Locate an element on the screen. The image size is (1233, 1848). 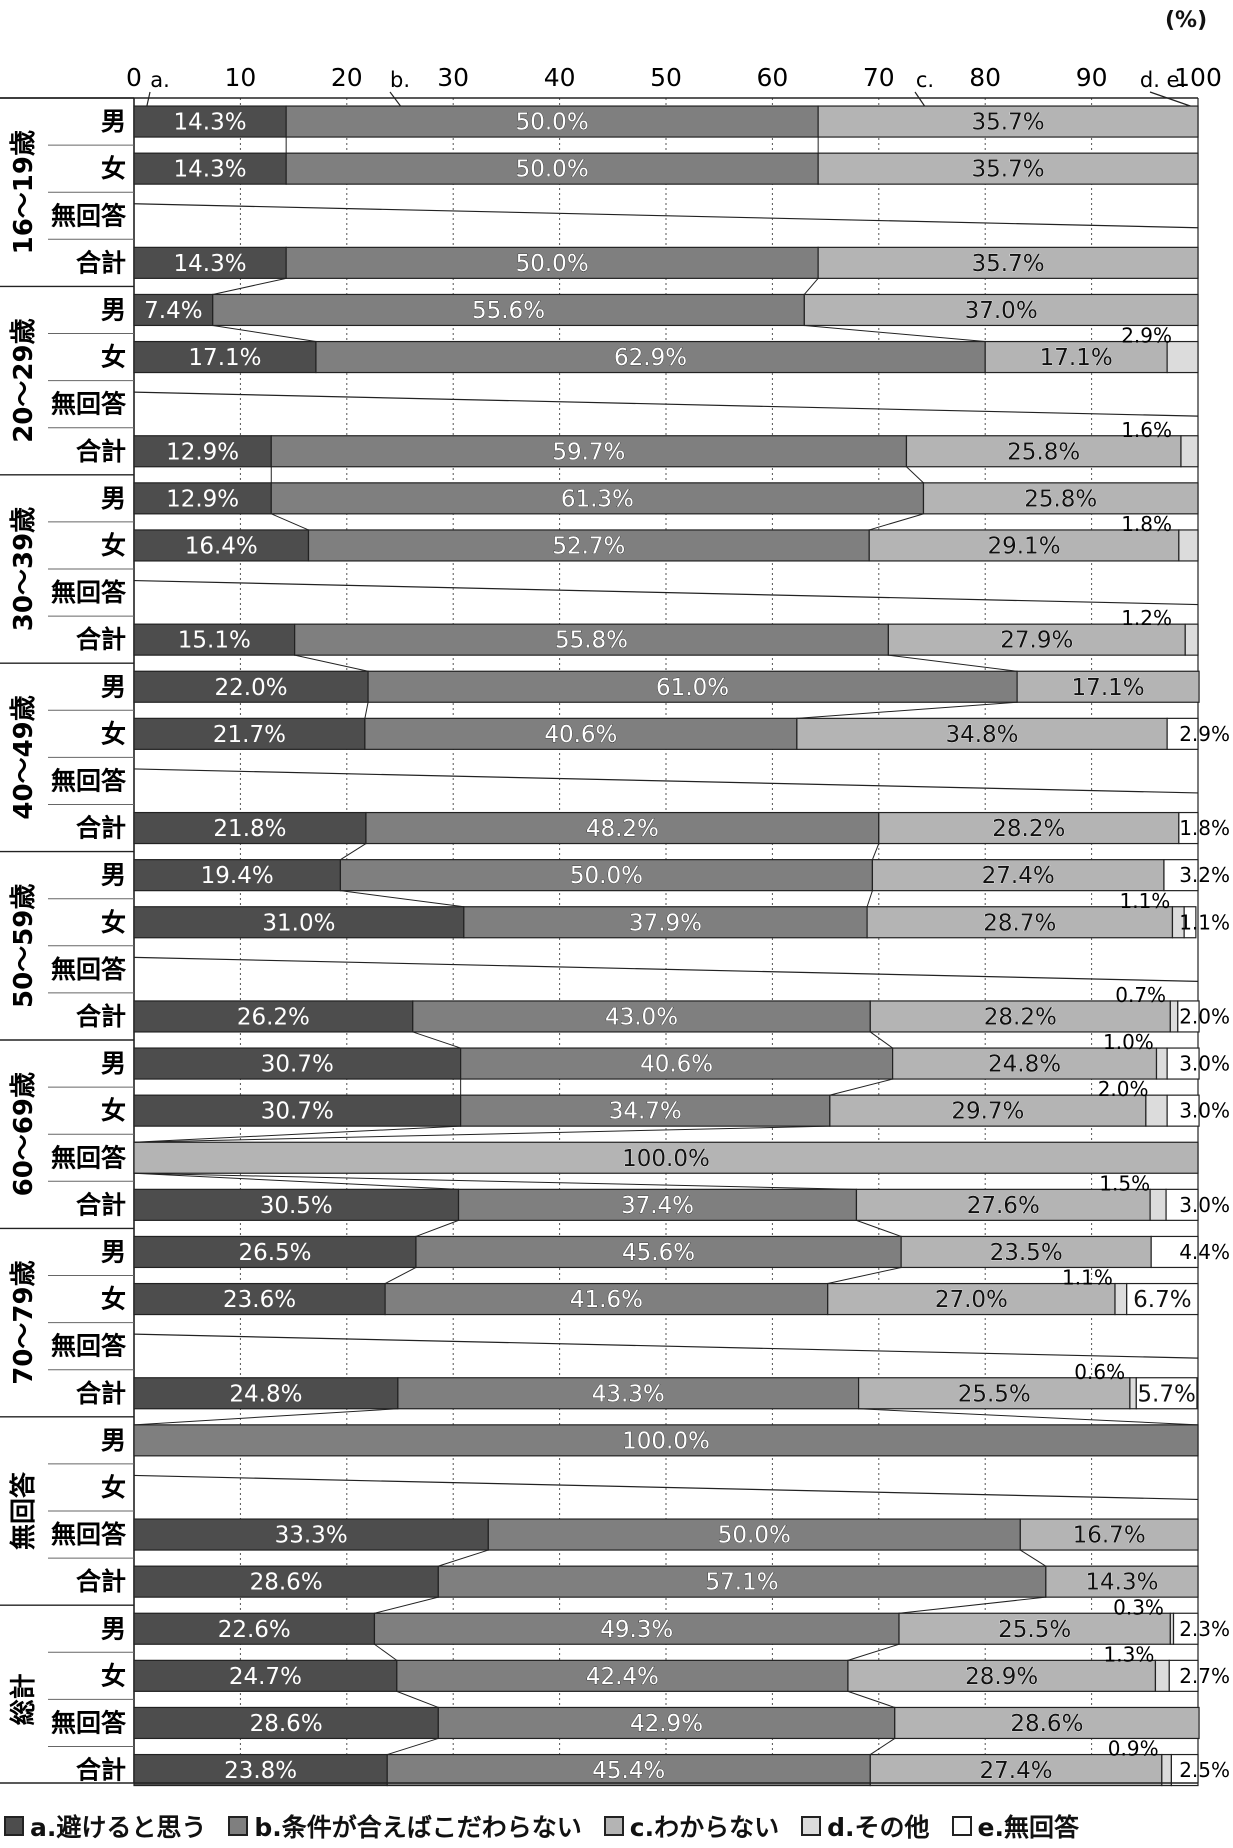
group-label: 70～79歳 is located at coordinates (24, 1322).